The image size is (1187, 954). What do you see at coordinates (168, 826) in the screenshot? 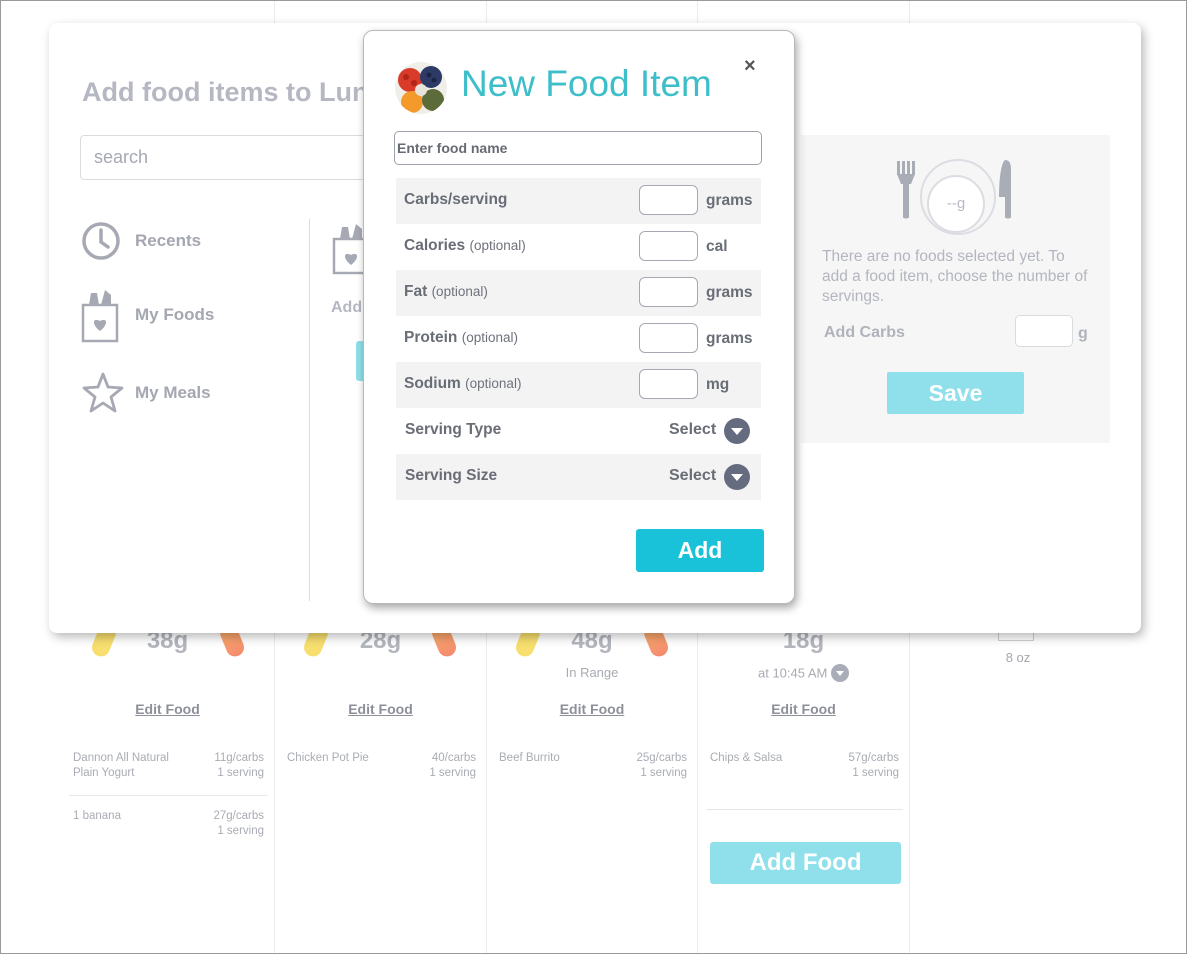
I see `food-entry: 1 banana 27g/carbs 1 serving` at bounding box center [168, 826].